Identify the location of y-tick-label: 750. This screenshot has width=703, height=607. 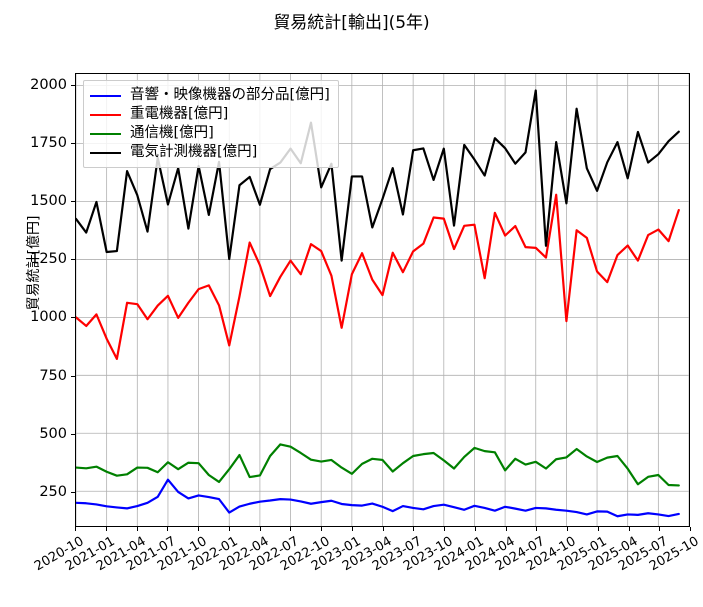
(53, 375).